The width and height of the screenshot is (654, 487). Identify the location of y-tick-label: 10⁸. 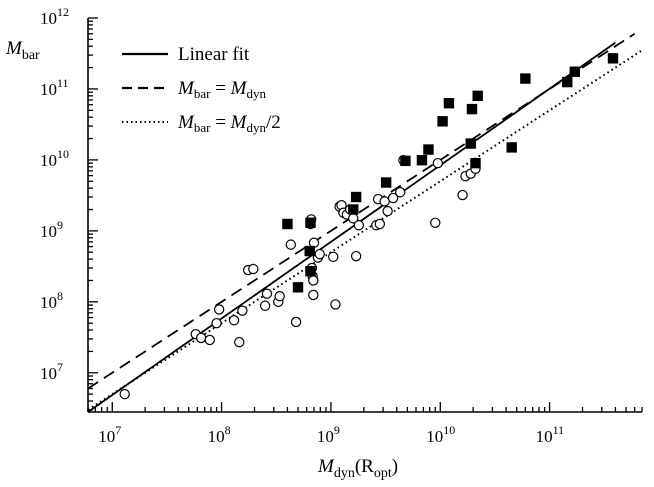
(51, 300).